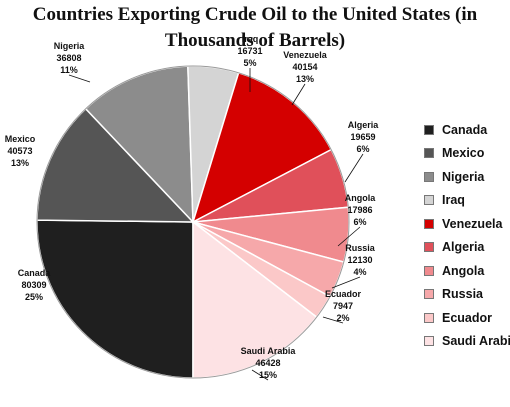 Image resolution: width=510 pixels, height=407 pixels. What do you see at coordinates (115, 299) in the screenshot?
I see `pie-slice-canada` at bounding box center [115, 299].